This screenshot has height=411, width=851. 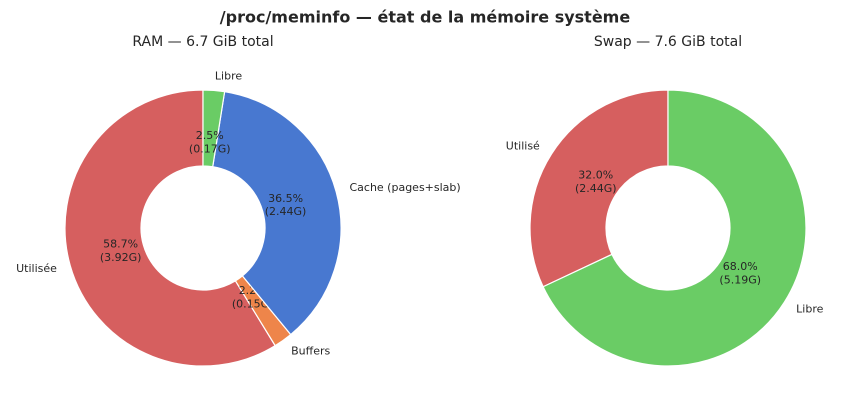 I want to click on wedge-label: Utilisé, so click(x=523, y=146).